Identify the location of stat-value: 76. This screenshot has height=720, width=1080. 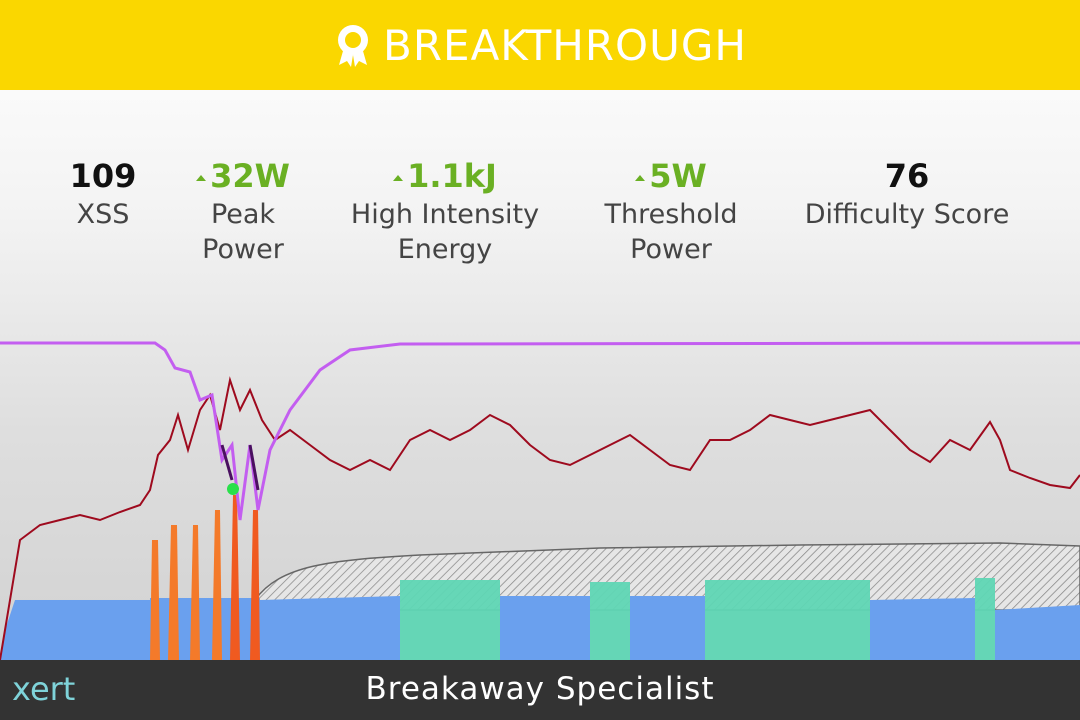
(907, 176).